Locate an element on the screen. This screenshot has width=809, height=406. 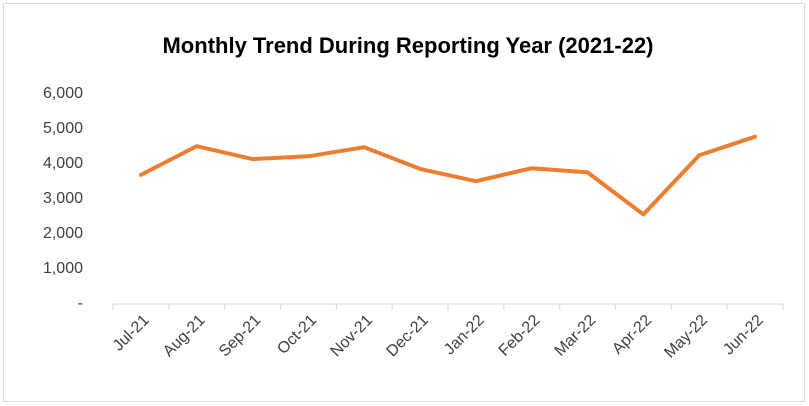
y-tick-label: 5,000 is located at coordinates (63, 128).